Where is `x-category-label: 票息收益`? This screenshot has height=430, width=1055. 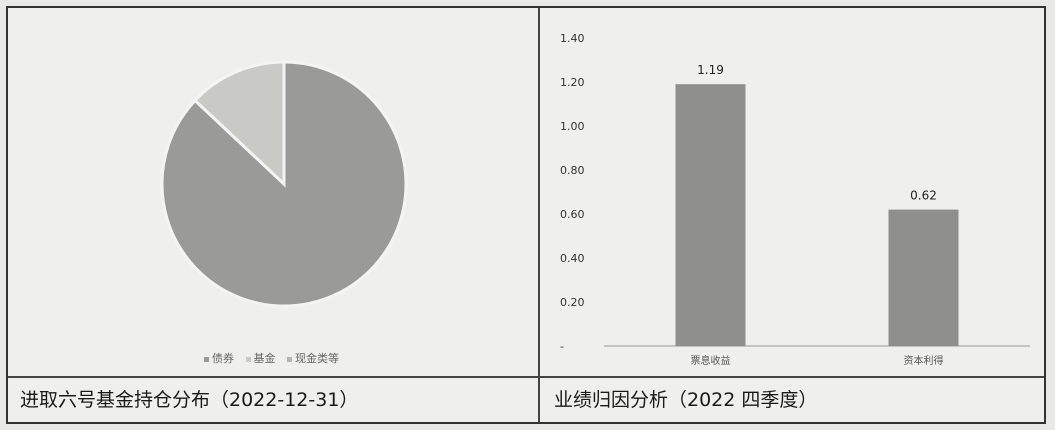
x-category-label: 票息收益 is located at coordinates (711, 360).